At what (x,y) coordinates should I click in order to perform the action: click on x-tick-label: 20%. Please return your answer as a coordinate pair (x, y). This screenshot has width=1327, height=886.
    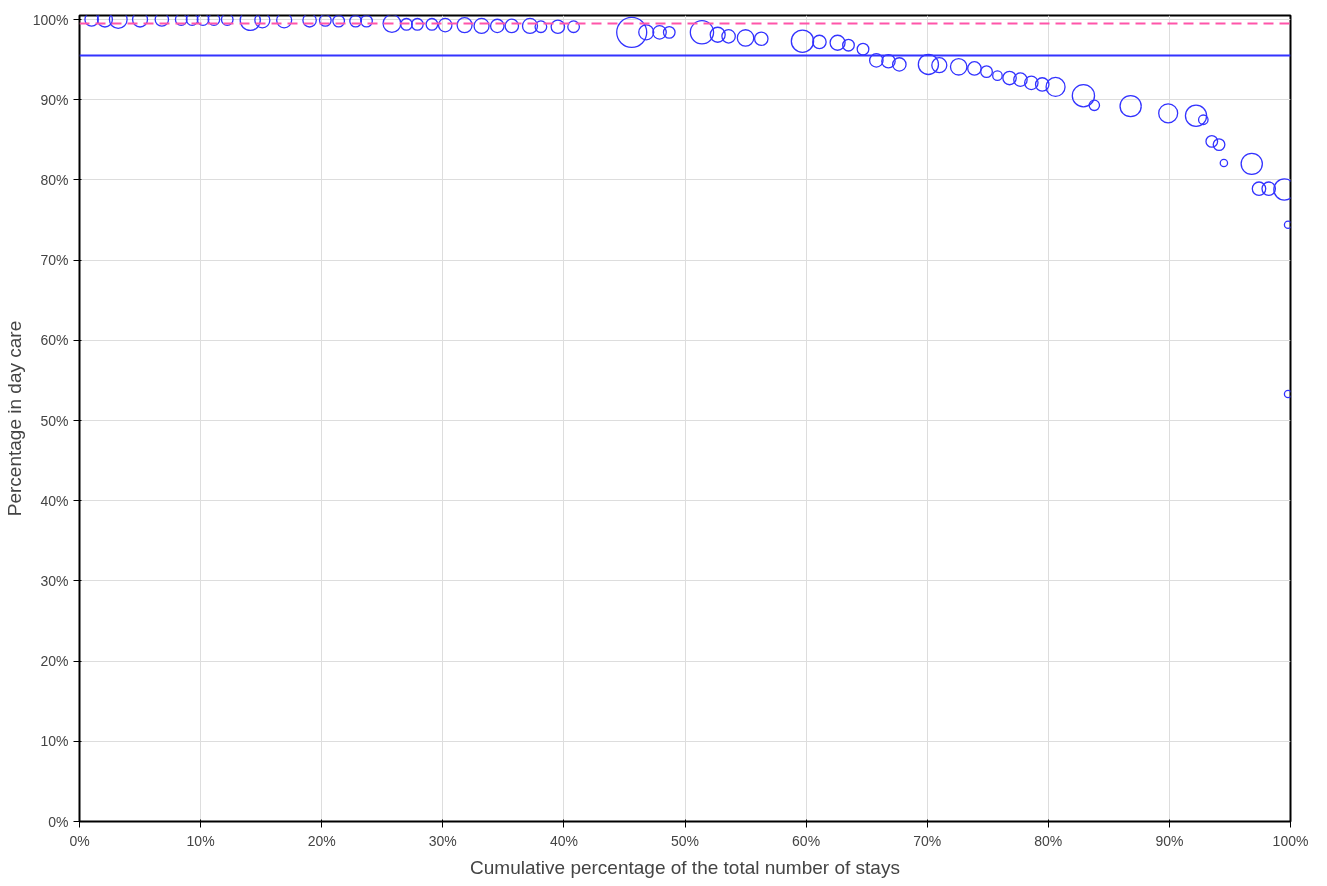
    Looking at the image, I should click on (321, 840).